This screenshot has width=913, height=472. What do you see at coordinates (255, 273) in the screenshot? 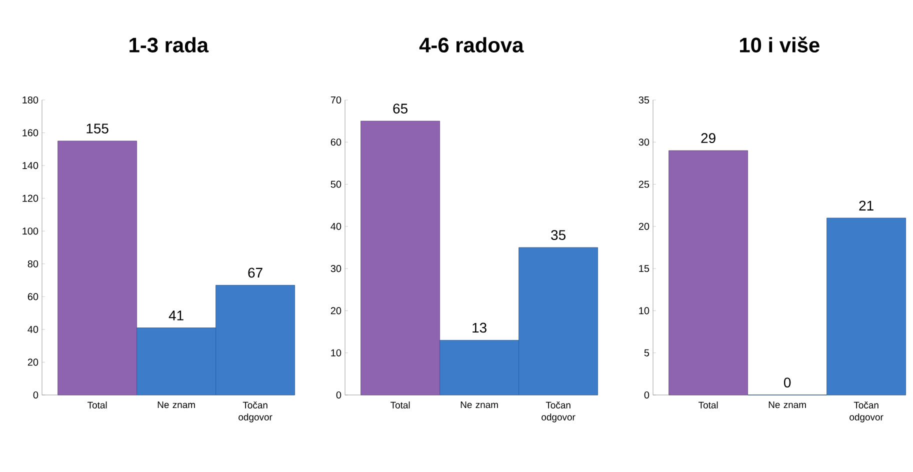
I see `data-label: 67` at bounding box center [255, 273].